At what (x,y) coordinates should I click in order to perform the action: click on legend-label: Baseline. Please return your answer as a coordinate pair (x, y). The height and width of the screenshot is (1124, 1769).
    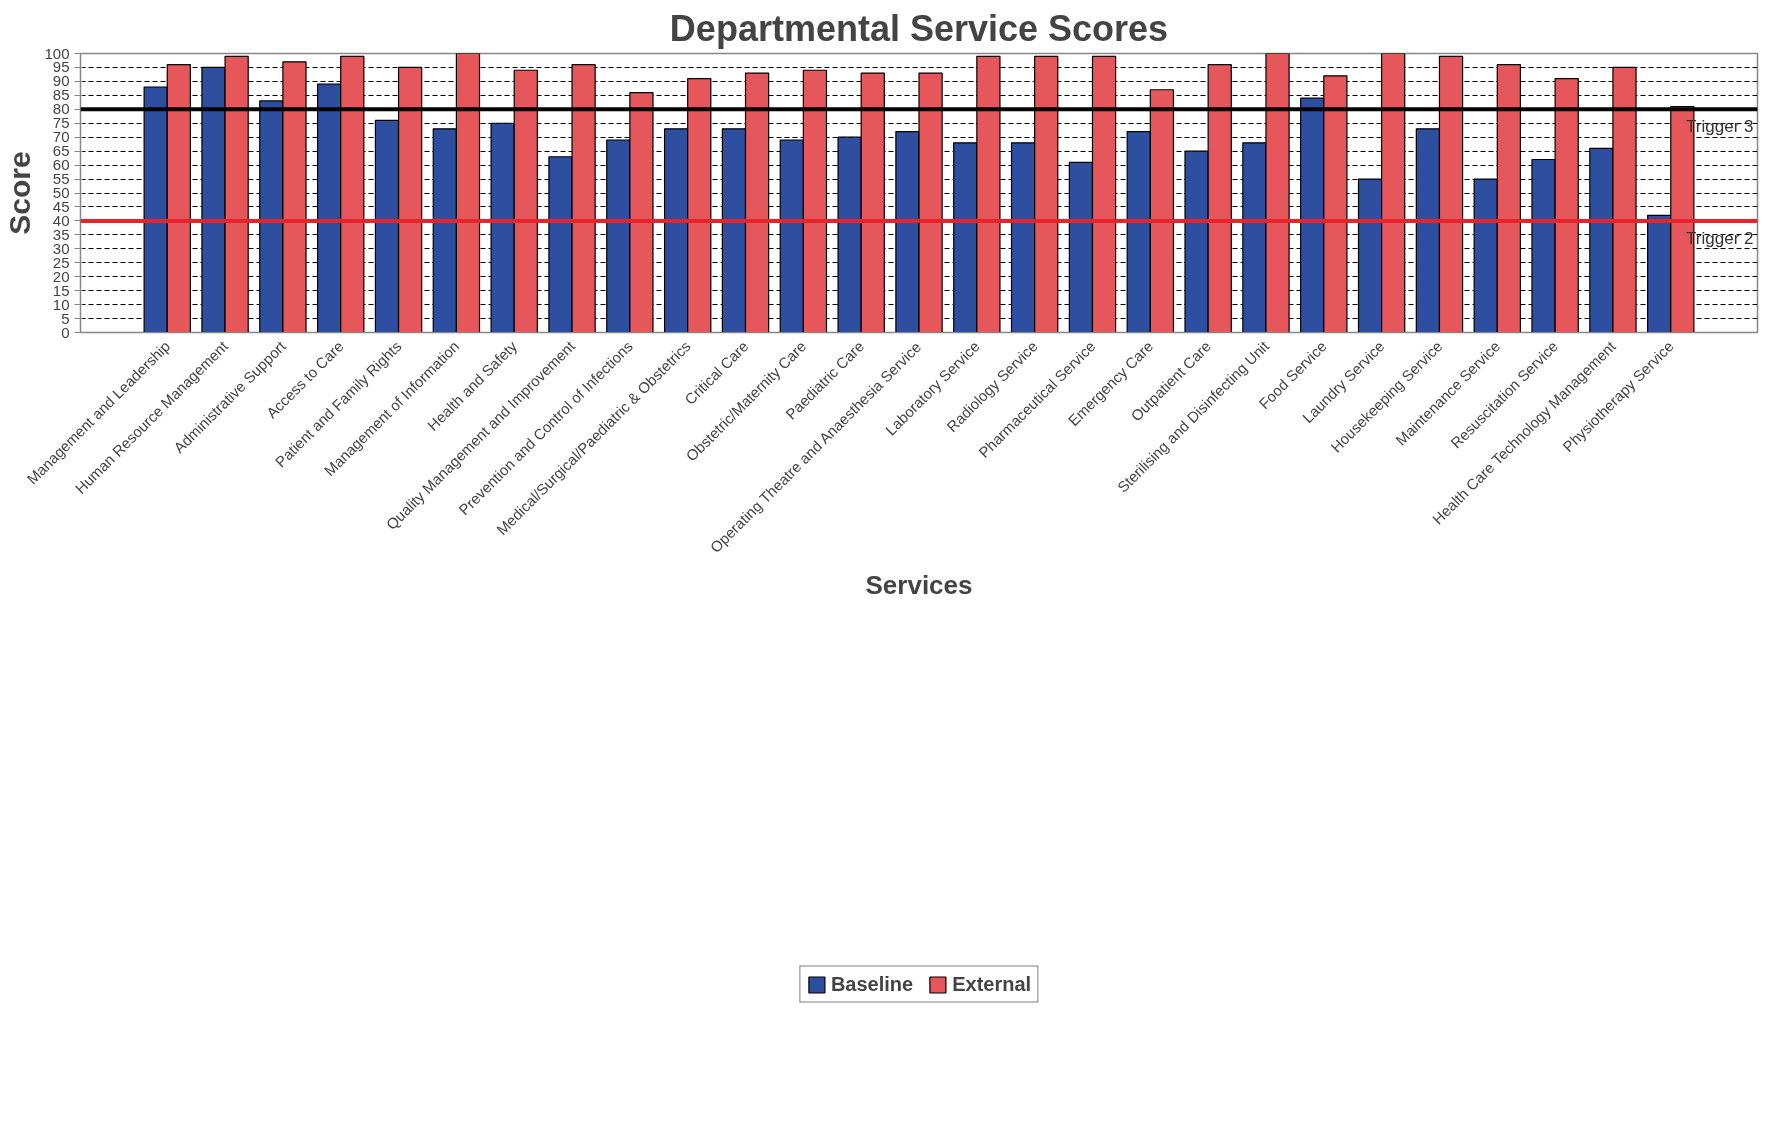
    Looking at the image, I should click on (872, 984).